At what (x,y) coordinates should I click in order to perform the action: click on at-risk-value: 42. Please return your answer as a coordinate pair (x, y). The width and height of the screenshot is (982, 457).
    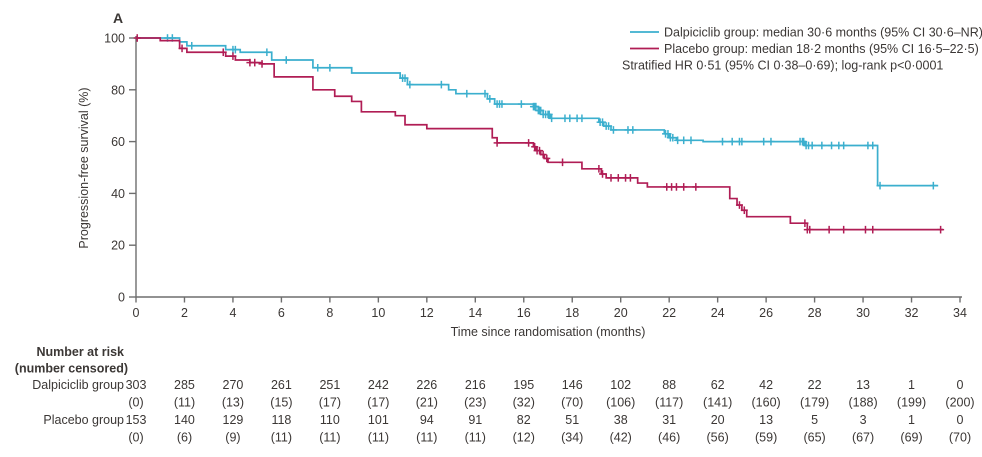
    Looking at the image, I should click on (766, 385).